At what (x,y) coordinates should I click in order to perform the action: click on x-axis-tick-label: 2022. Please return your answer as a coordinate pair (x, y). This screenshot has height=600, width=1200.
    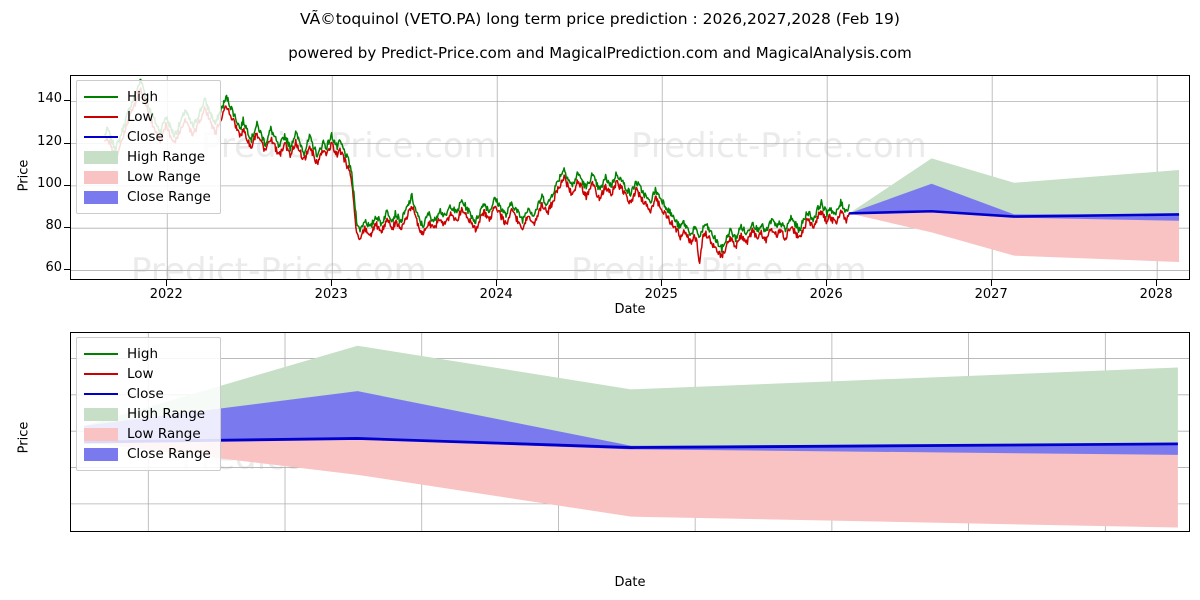
    Looking at the image, I should click on (166, 294).